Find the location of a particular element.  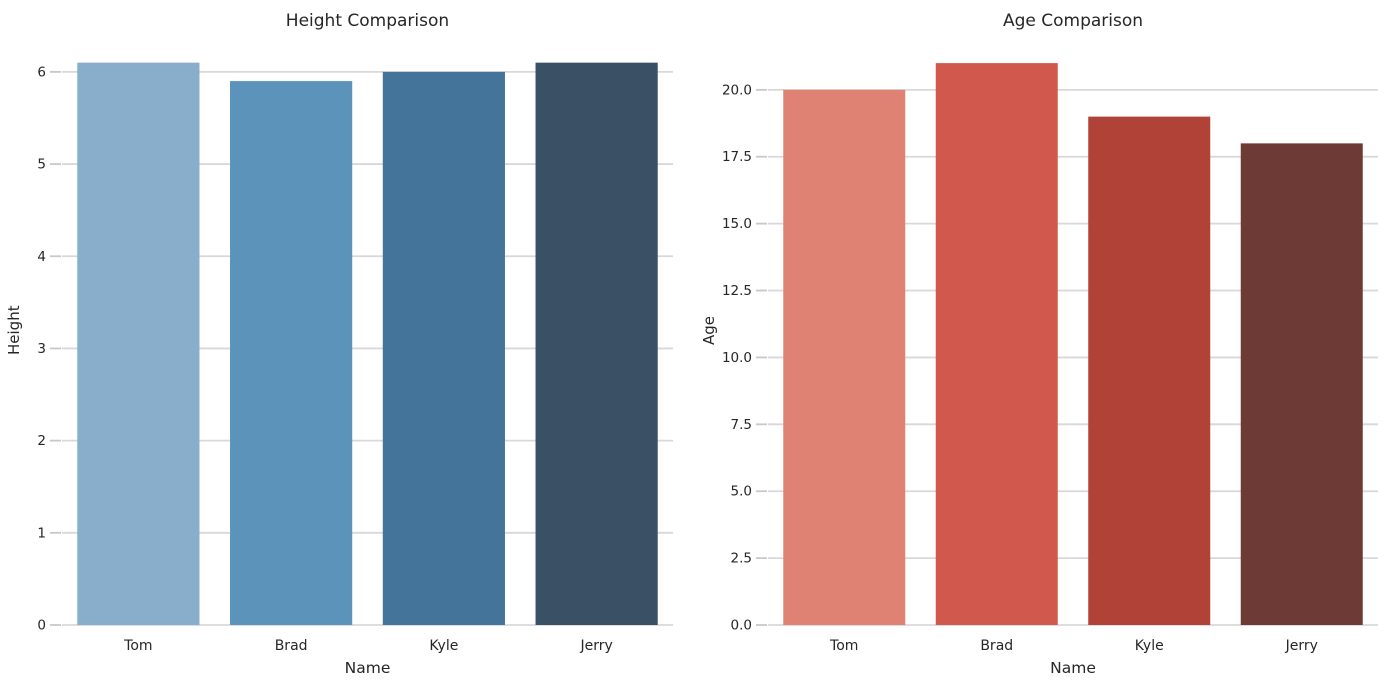

y-tick-label: 12.5 is located at coordinates (737, 291).